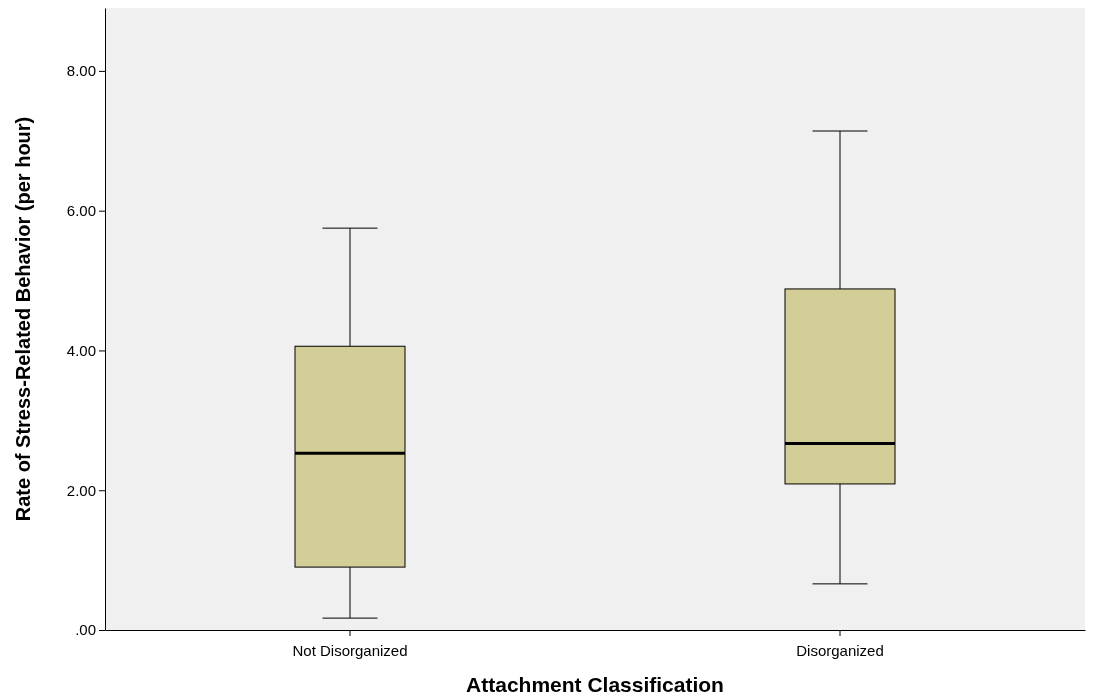  What do you see at coordinates (840, 650) in the screenshot?
I see `x-tick-label: Disorganized` at bounding box center [840, 650].